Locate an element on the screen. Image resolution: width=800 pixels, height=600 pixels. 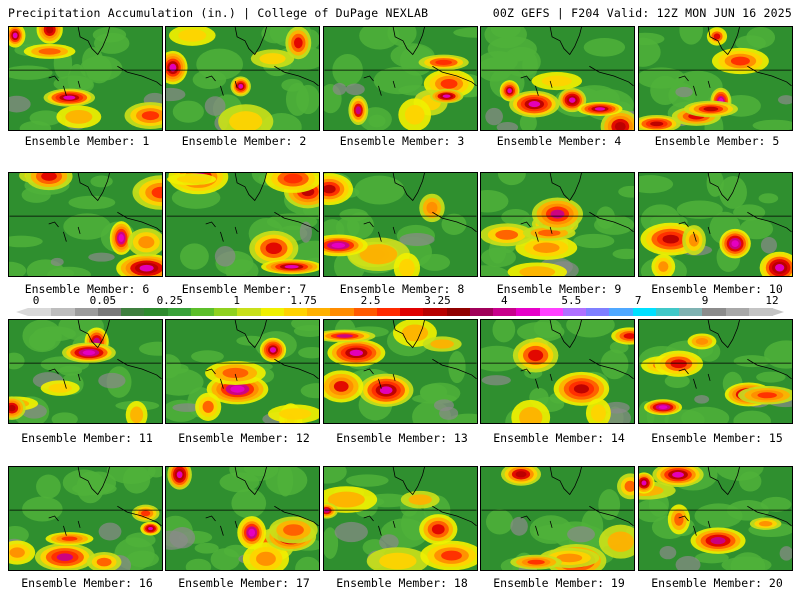
colorbar-tick-label: 1.75 is located at coordinates (303, 300).